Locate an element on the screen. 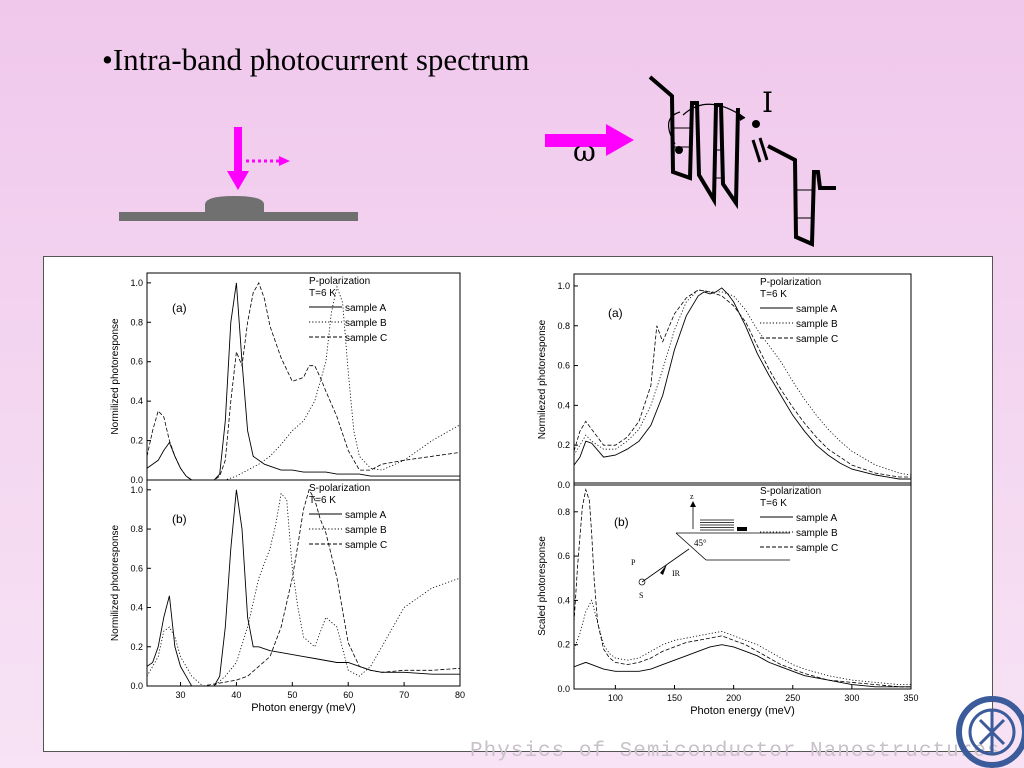 This screenshot has width=1024, height=768. footer-watermark: Physics of Semiconductor Nanostructures is located at coordinates (735, 751).